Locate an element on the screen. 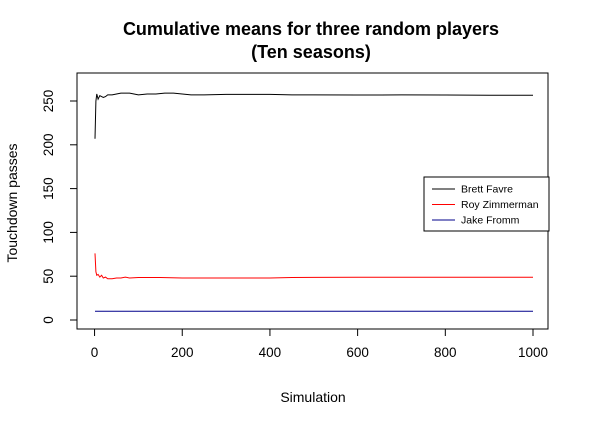 The width and height of the screenshot is (590, 427). x-axis: 0 200 400 600 800 1000 is located at coordinates (319, 344).